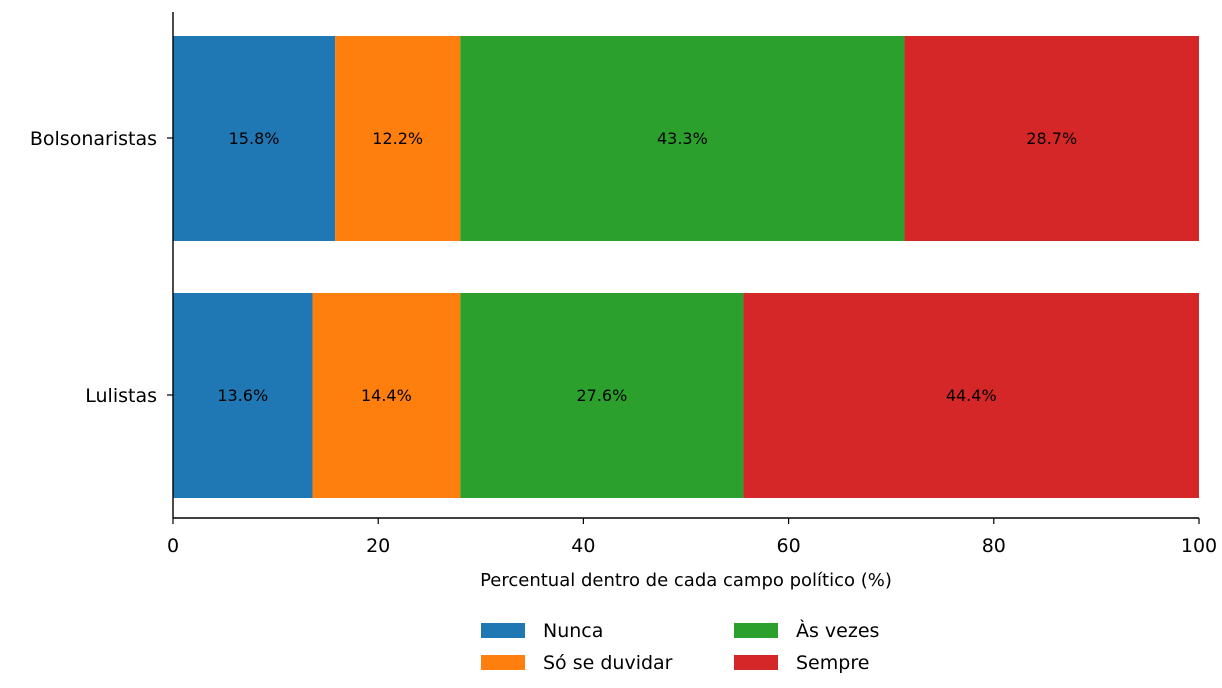  I want to click on legend-label: Às vezes, so click(837, 630).